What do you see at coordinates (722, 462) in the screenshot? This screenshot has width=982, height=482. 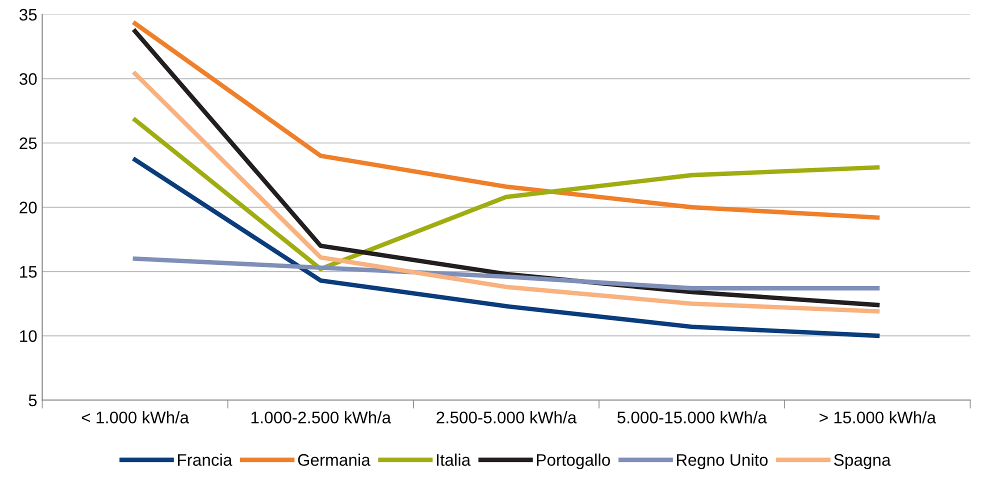 I see `legend-label: Regno Unito` at bounding box center [722, 462].